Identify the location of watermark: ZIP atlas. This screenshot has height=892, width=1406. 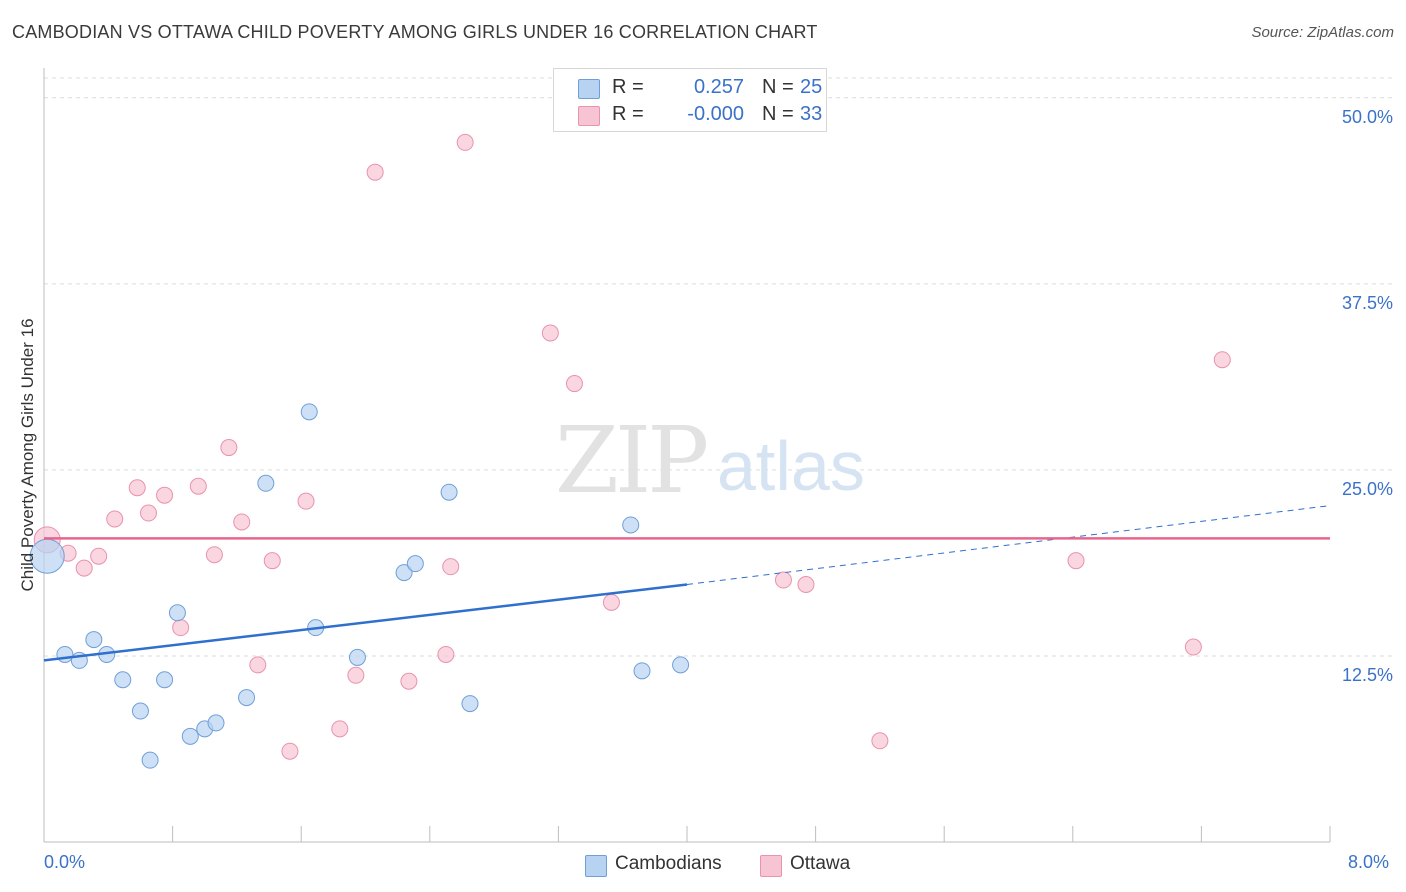
(710, 460).